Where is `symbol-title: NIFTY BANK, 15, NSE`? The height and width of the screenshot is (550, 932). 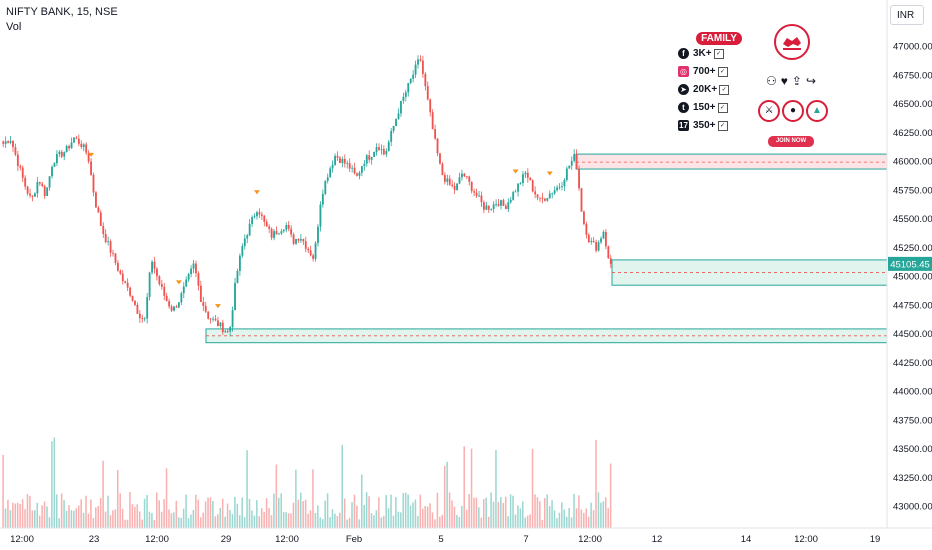 symbol-title: NIFTY BANK, 15, NSE is located at coordinates (62, 12).